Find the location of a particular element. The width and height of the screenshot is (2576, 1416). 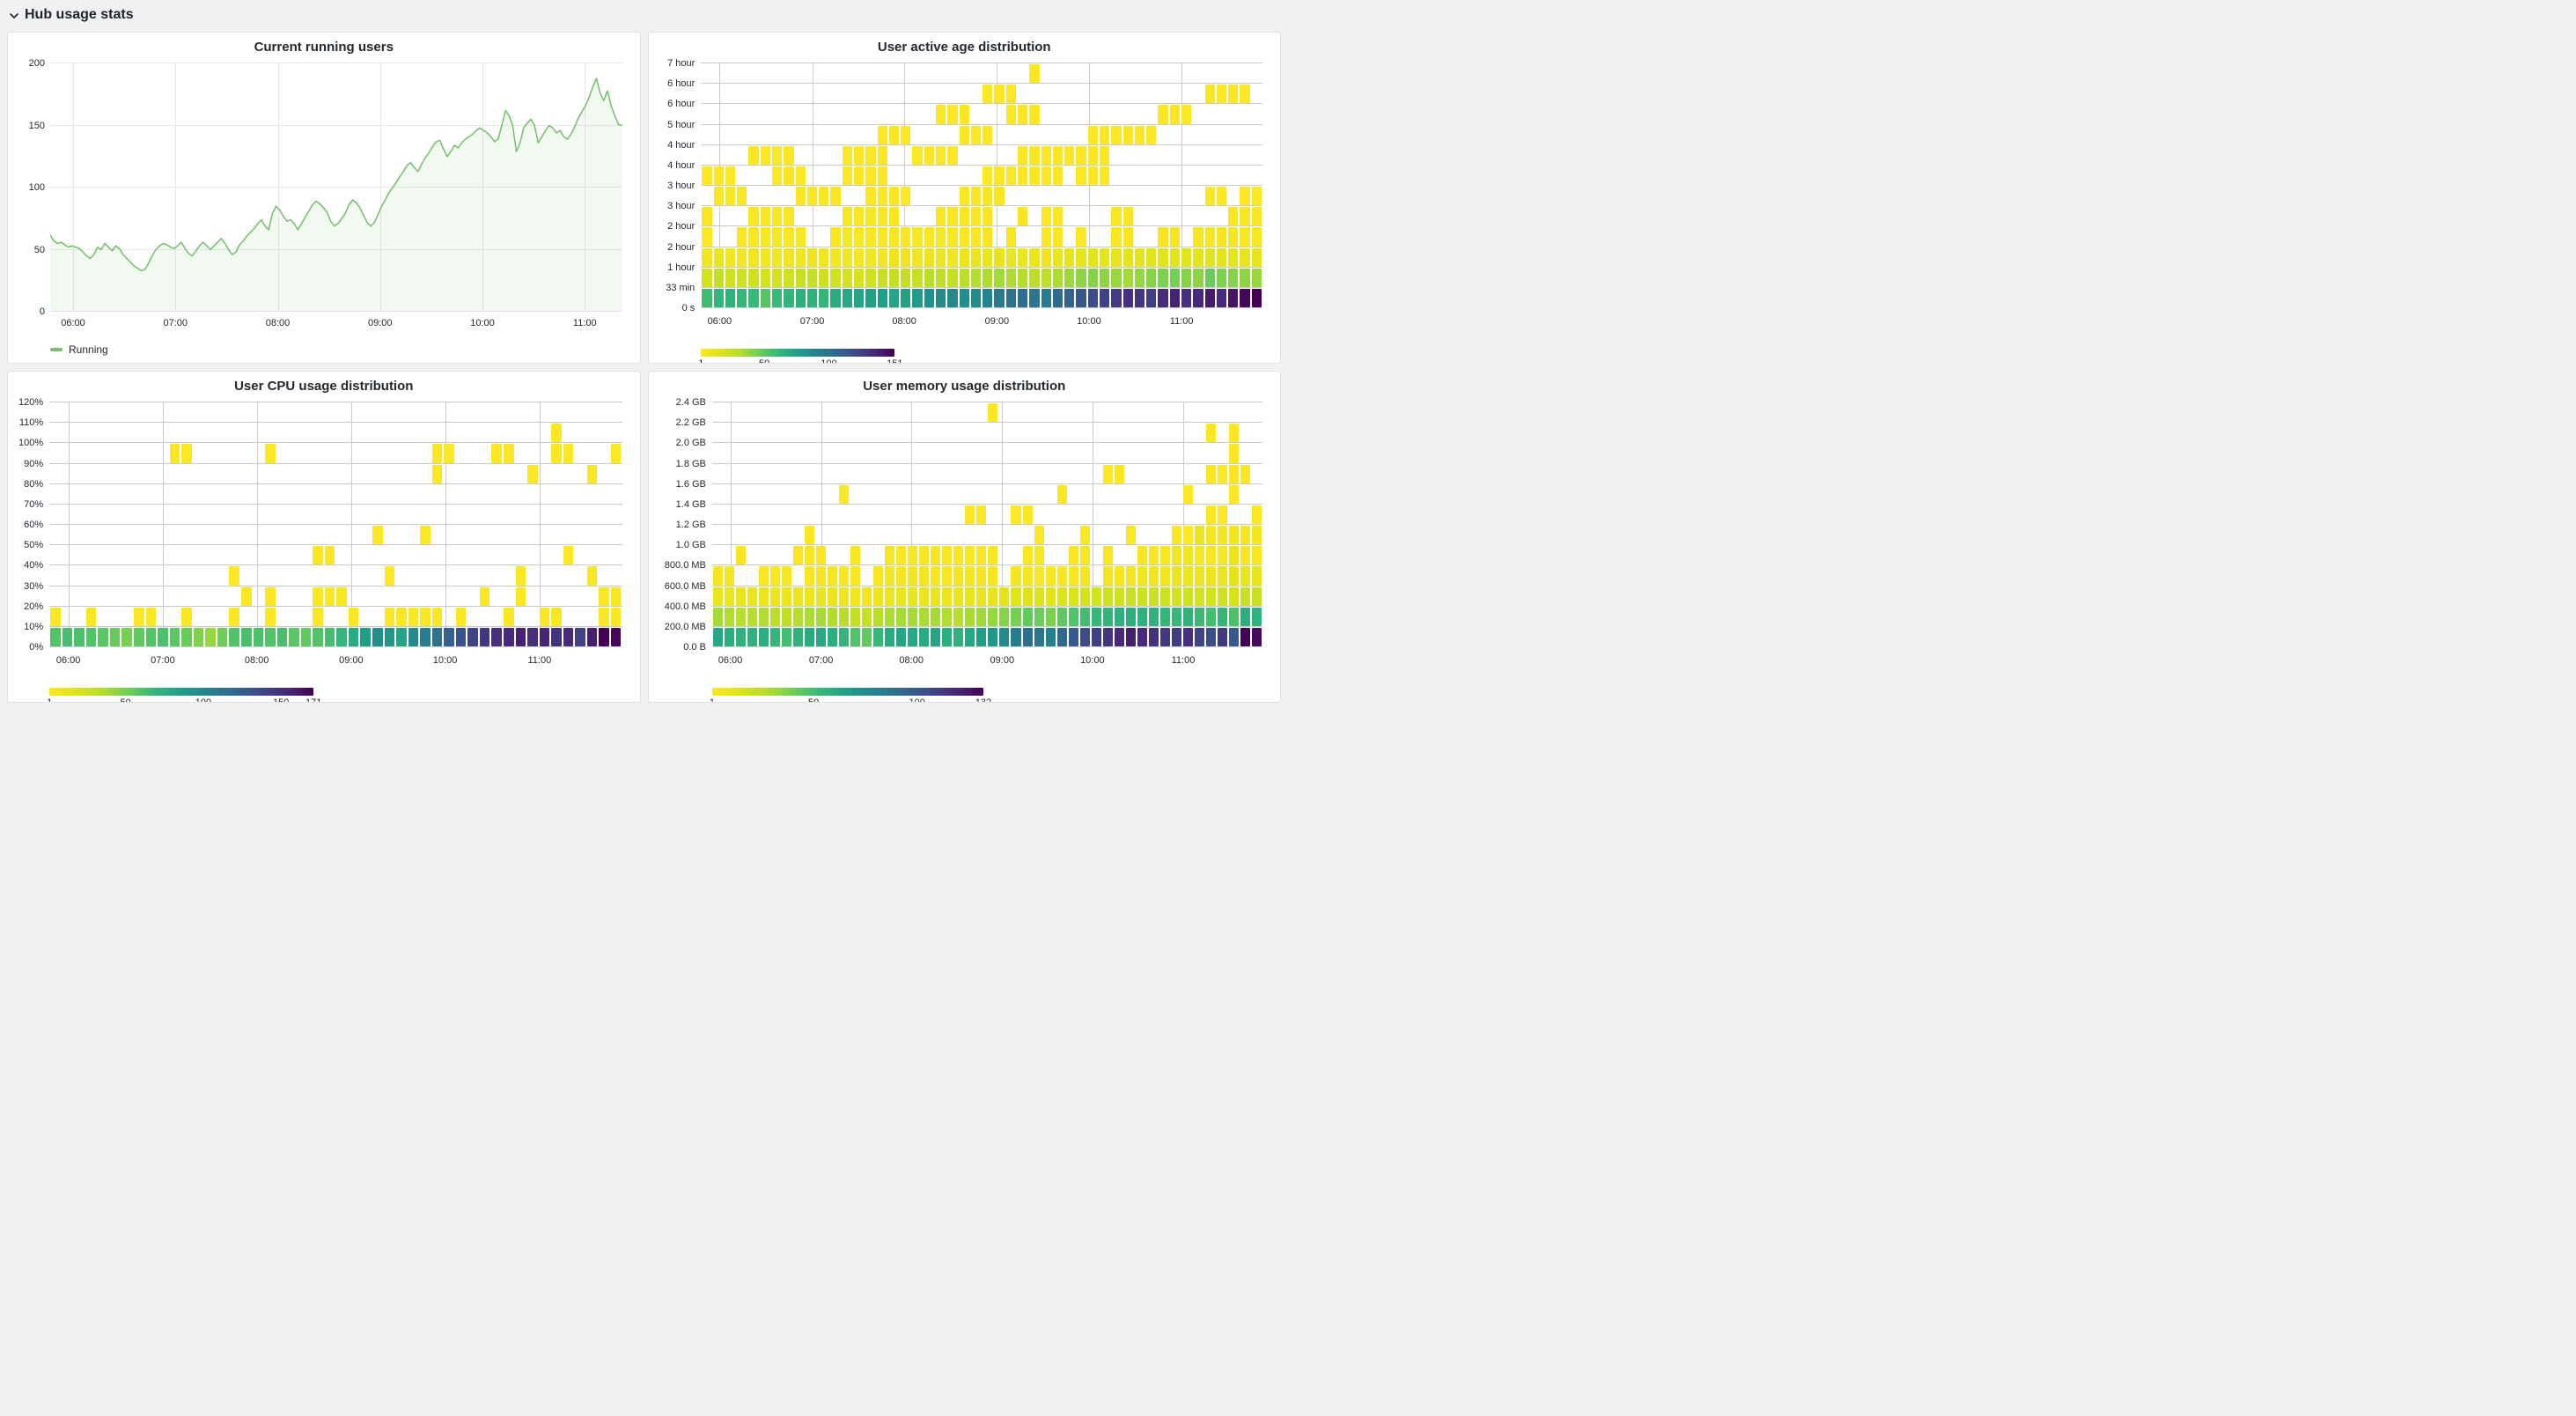

x-axis-tick-label: 09:00 is located at coordinates (1002, 661).